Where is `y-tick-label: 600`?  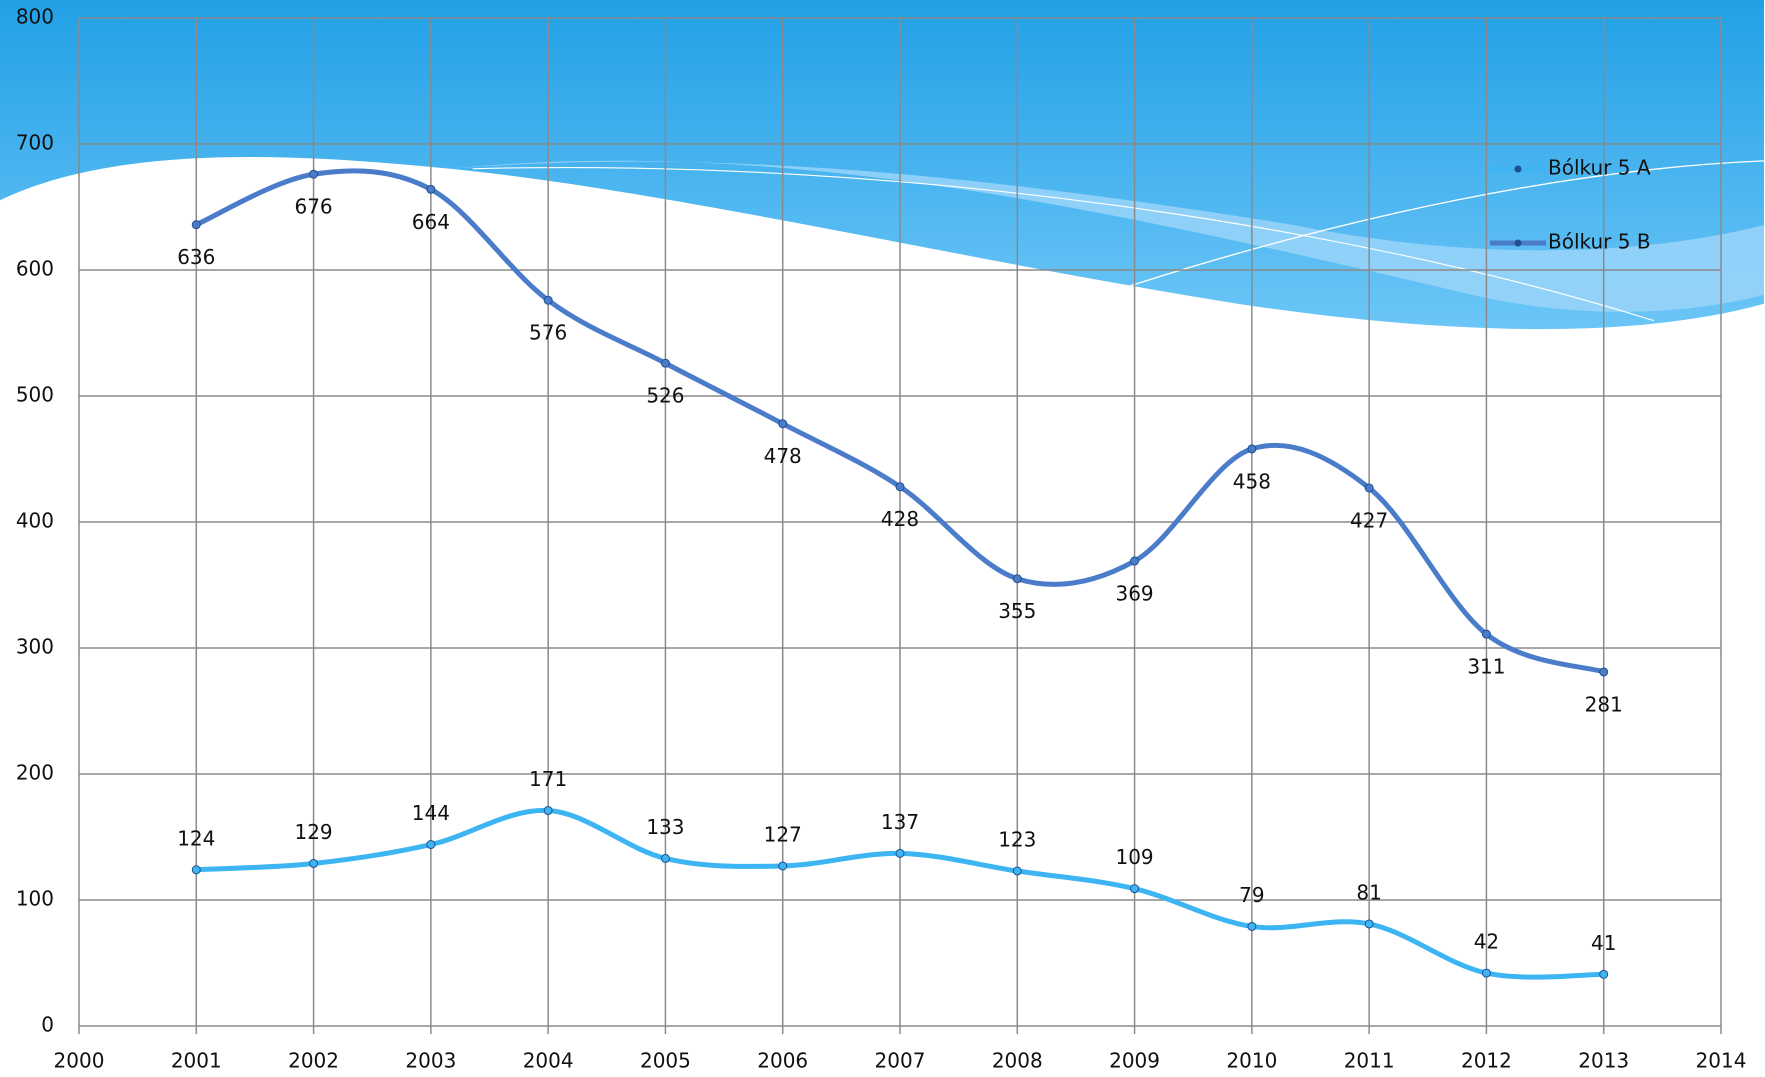
y-tick-label: 600 is located at coordinates (35, 269).